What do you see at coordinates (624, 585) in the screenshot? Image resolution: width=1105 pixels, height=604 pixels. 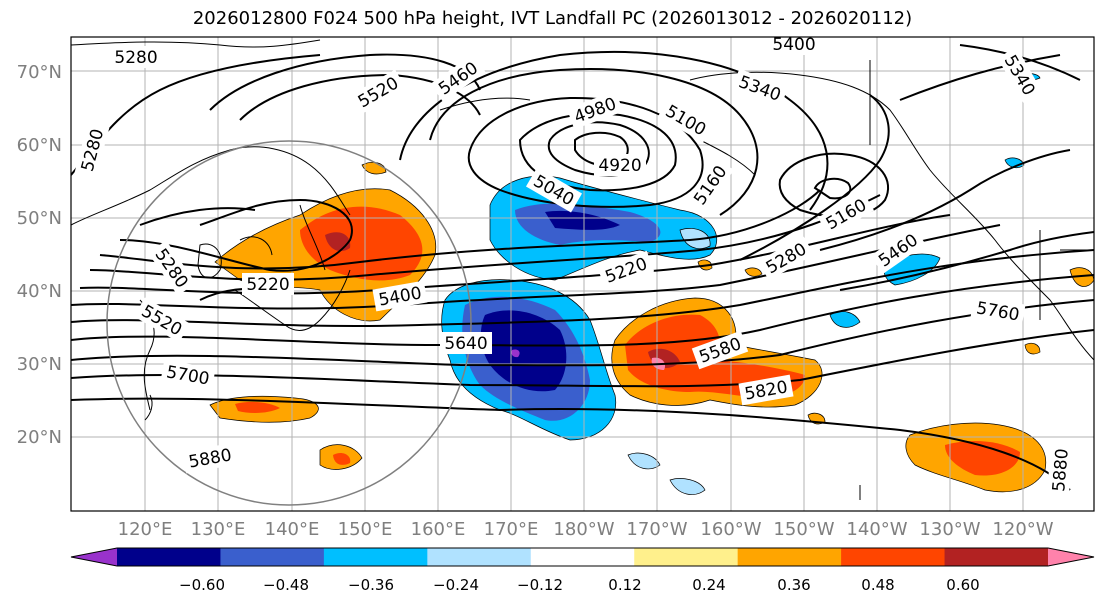 I see `colorbar-tick-label: 0.12` at bounding box center [624, 585].